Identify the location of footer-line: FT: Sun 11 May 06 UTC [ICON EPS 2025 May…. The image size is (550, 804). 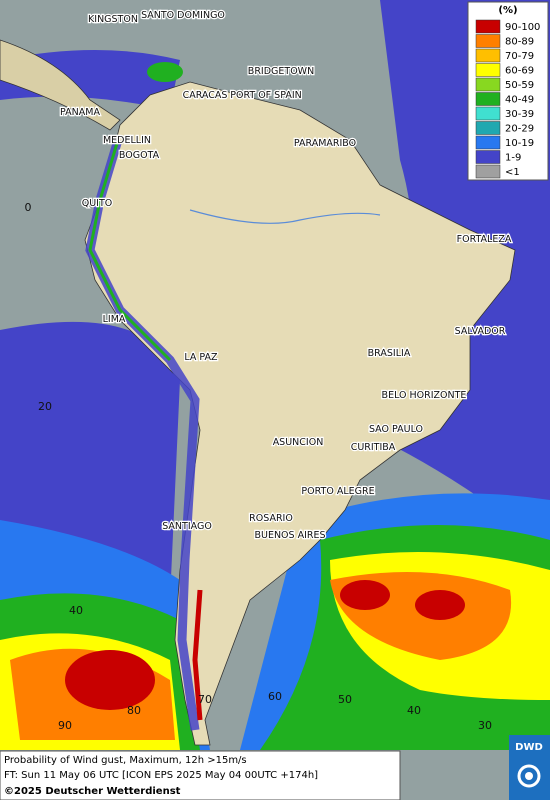
(161, 775).